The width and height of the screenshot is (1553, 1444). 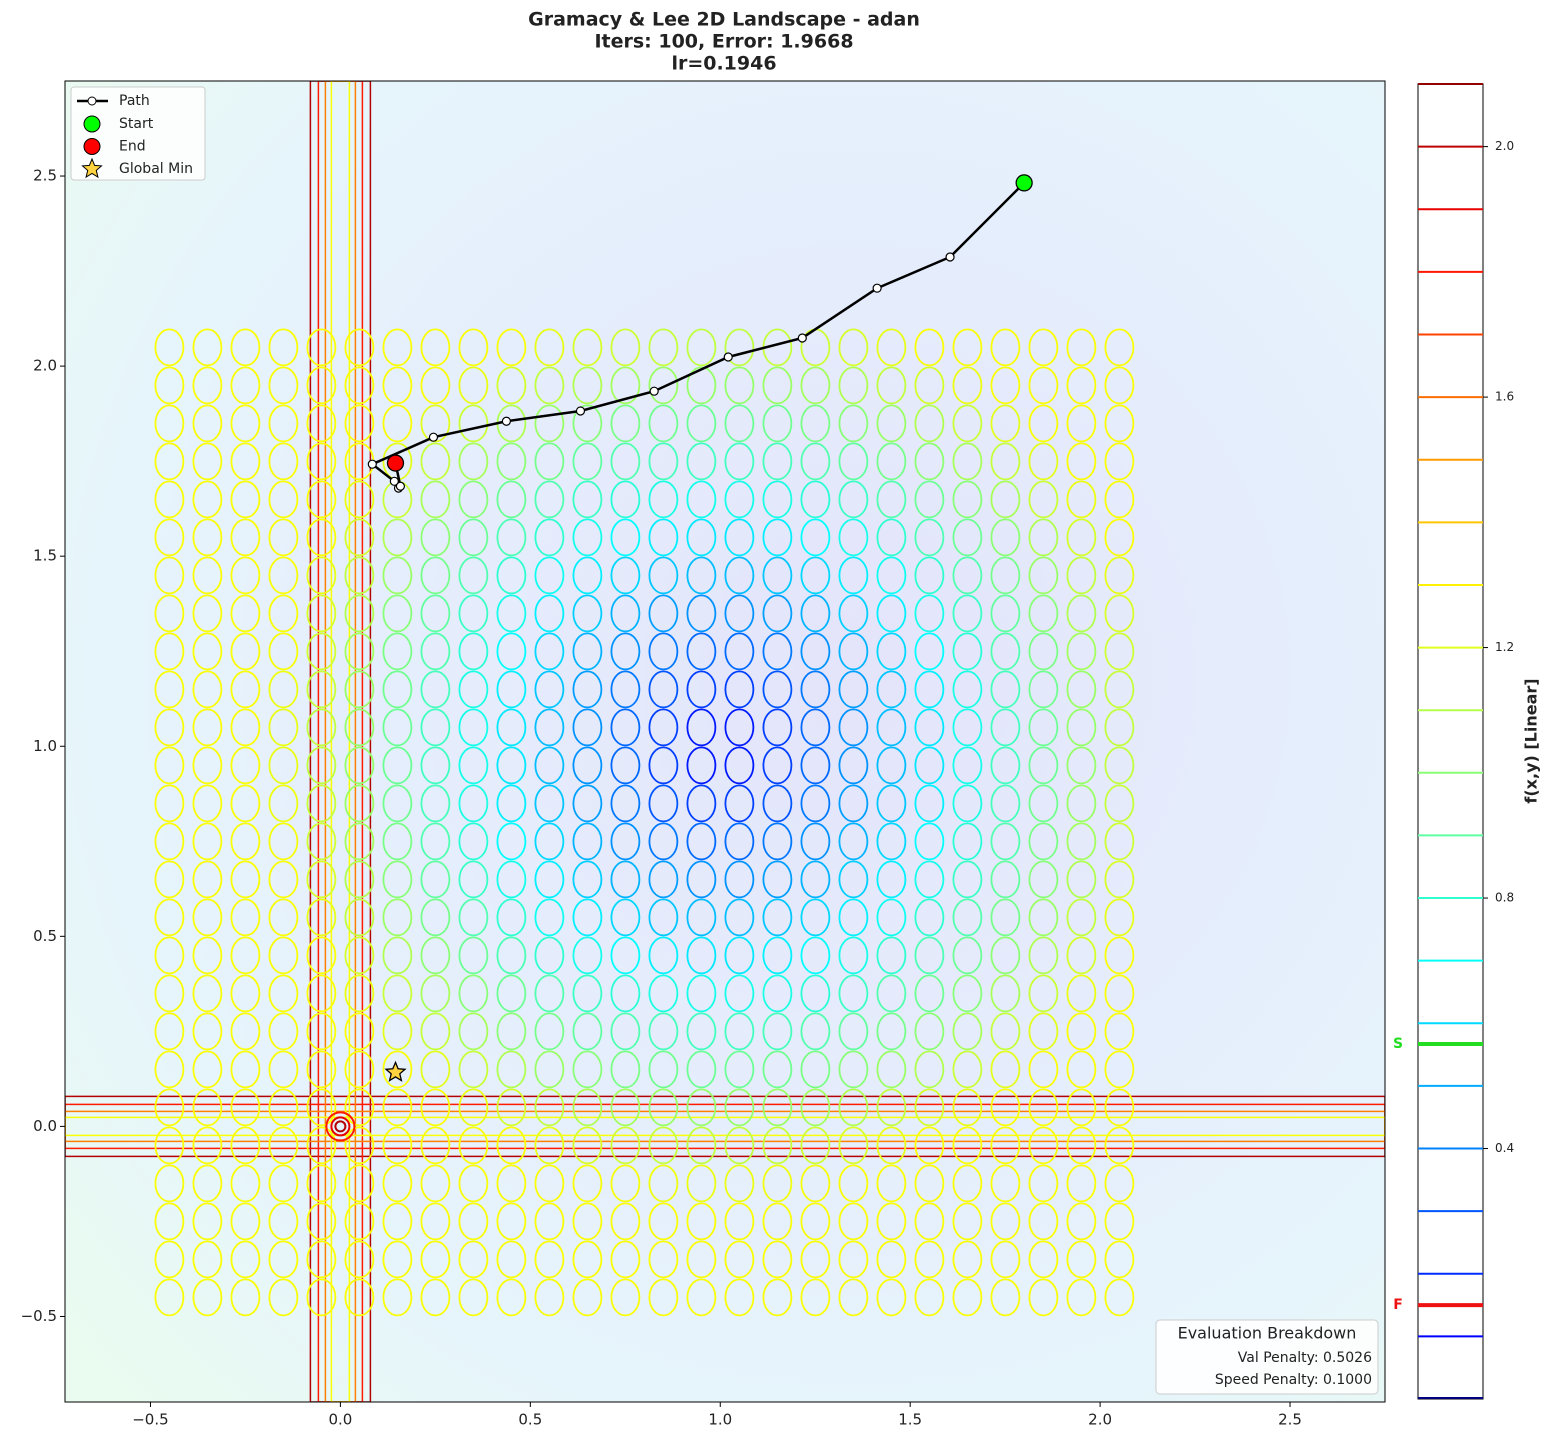 I want to click on y-tick-label: 0.0, so click(x=45, y=1126).